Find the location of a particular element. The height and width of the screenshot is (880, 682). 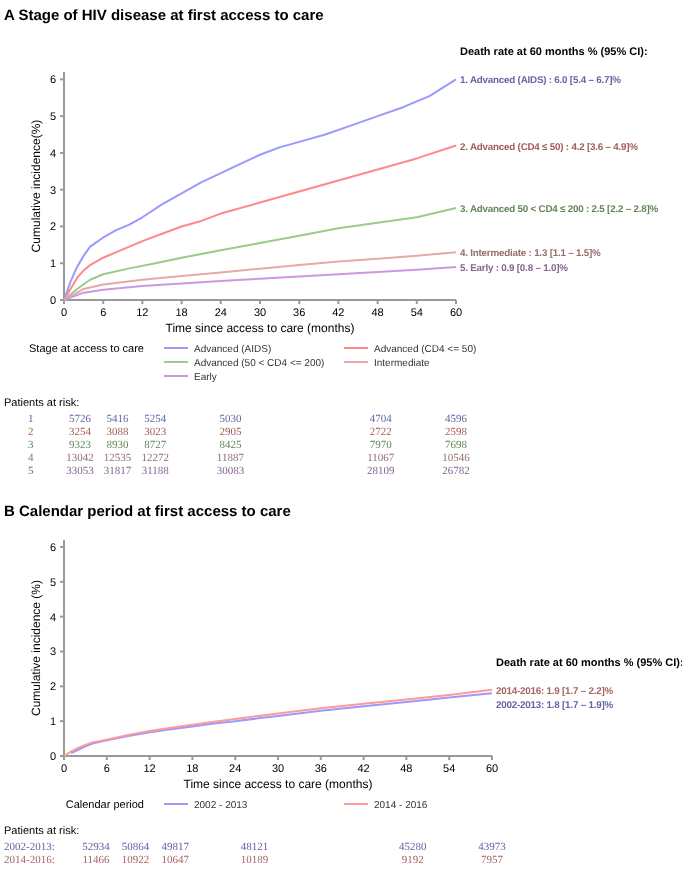

line-series is located at coordinates (260, 189).